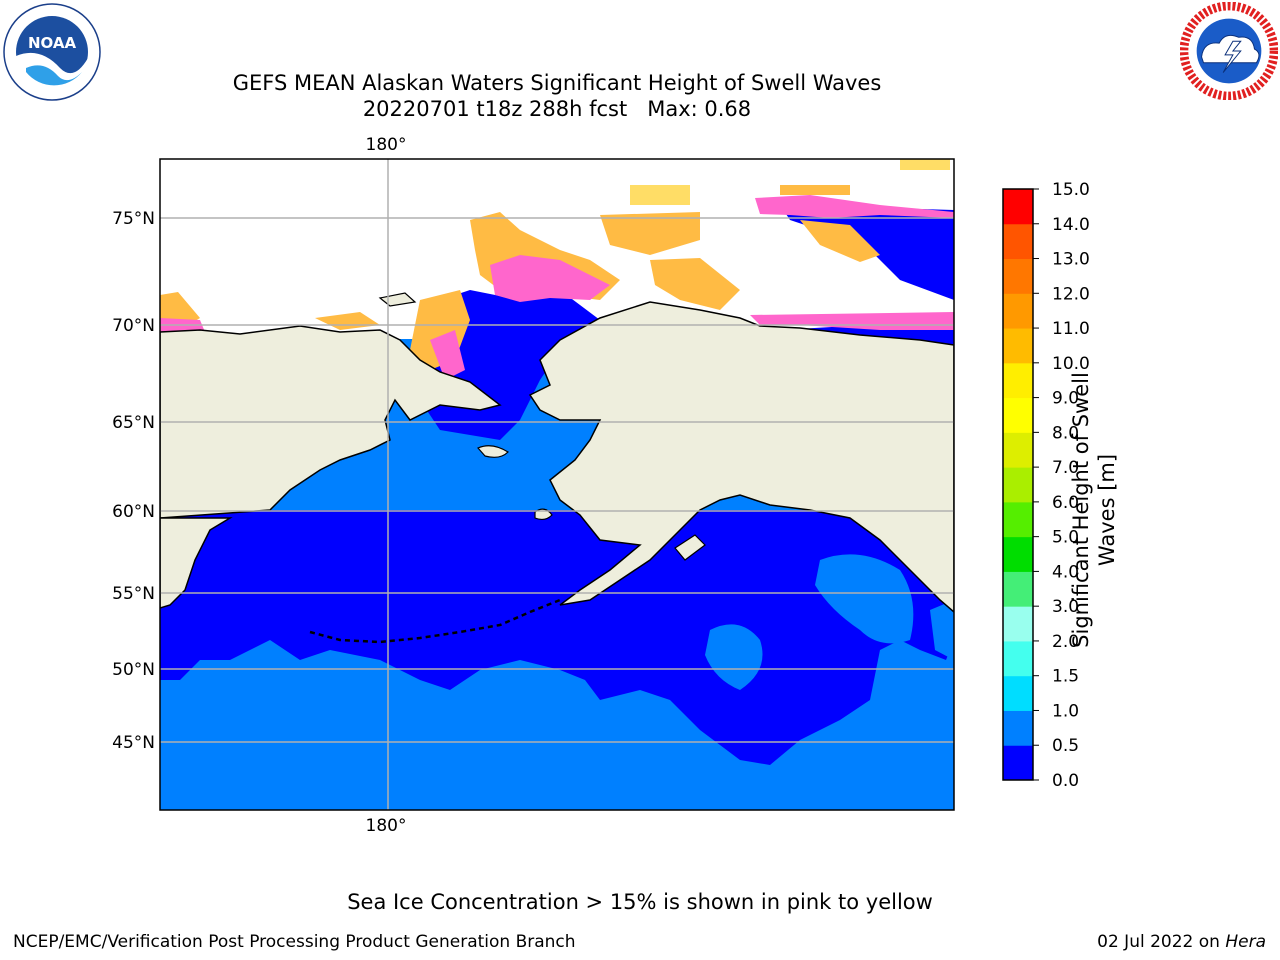 The width and height of the screenshot is (1280, 960). I want to click on colorbar-tick-label: 4.0, so click(1065, 572).